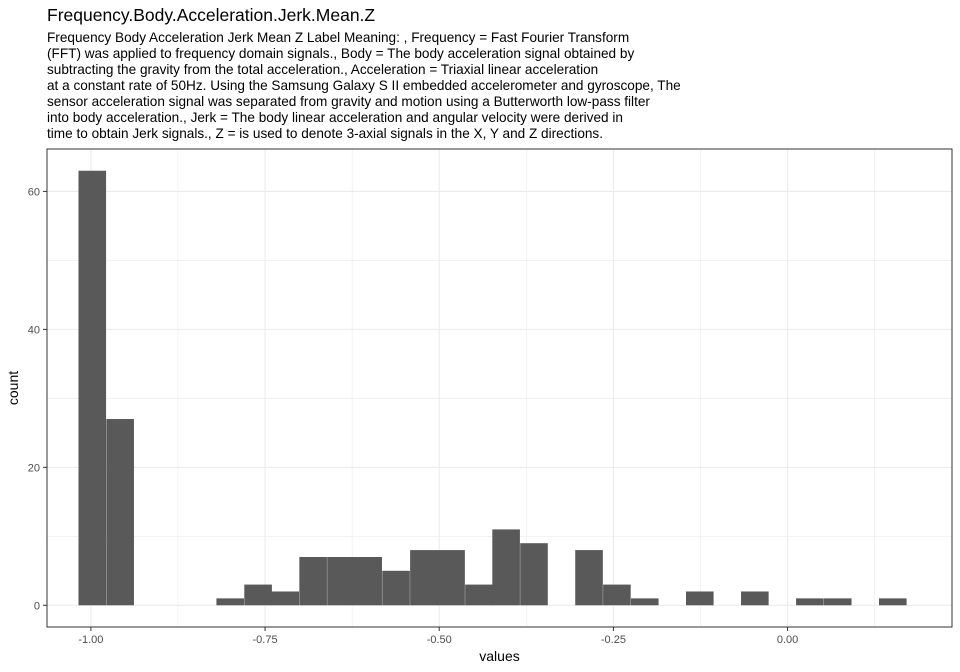  What do you see at coordinates (439, 640) in the screenshot?
I see `x-tick-label: -0.50` at bounding box center [439, 640].